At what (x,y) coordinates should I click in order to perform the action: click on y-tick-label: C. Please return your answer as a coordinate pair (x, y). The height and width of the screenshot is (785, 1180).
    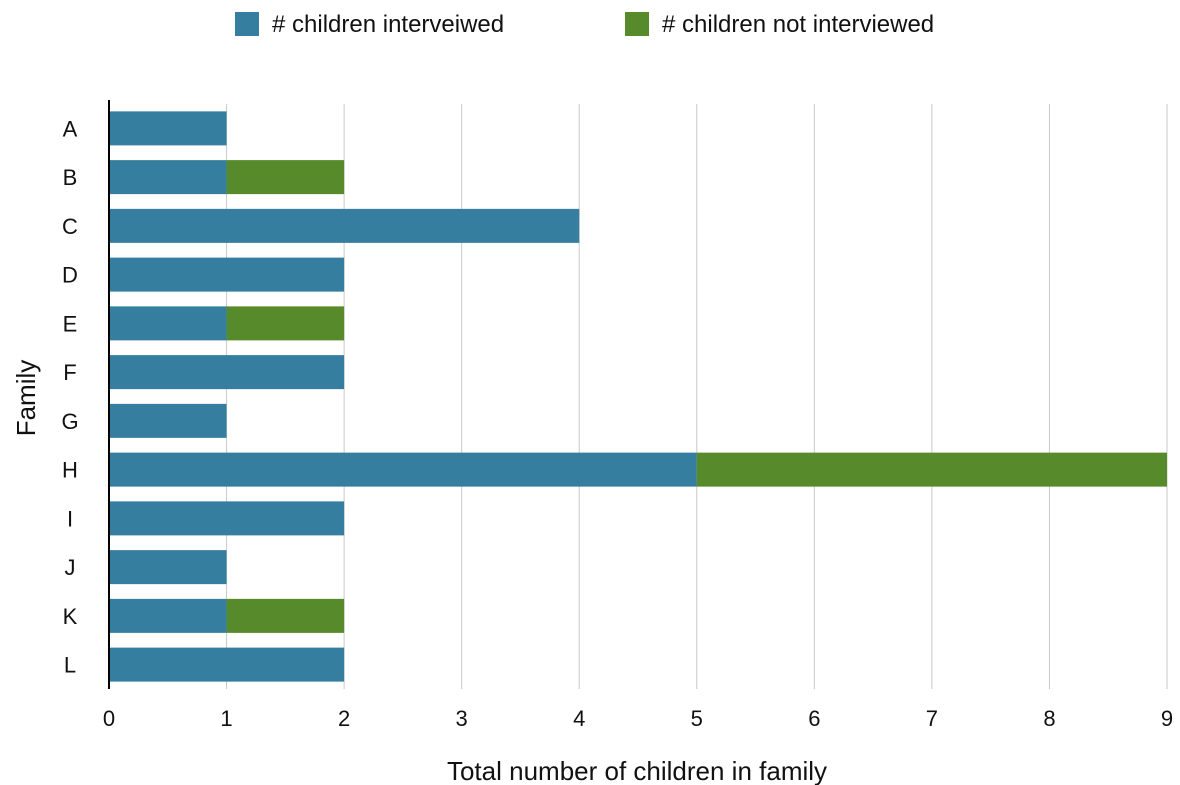
    Looking at the image, I should click on (70, 226).